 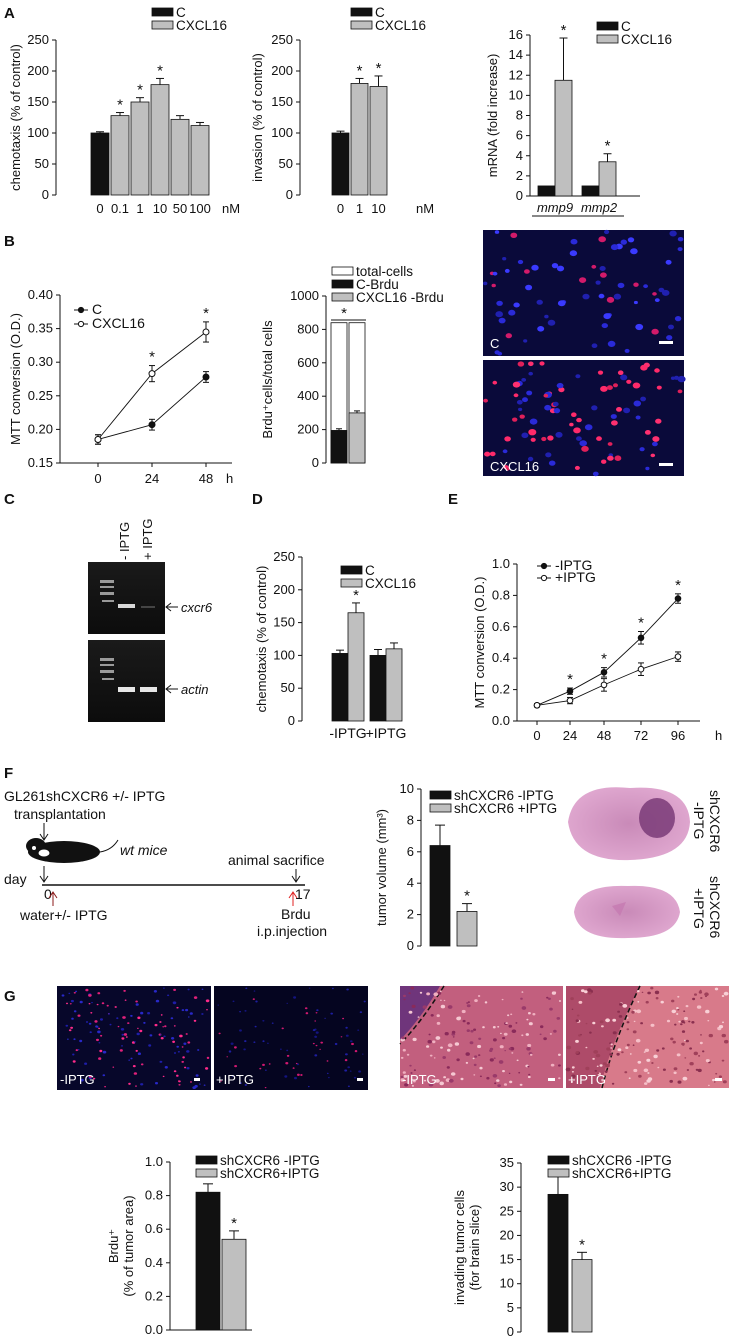 I want to click on schematic-sacrifice: animal sacrifice, so click(x=276, y=860).